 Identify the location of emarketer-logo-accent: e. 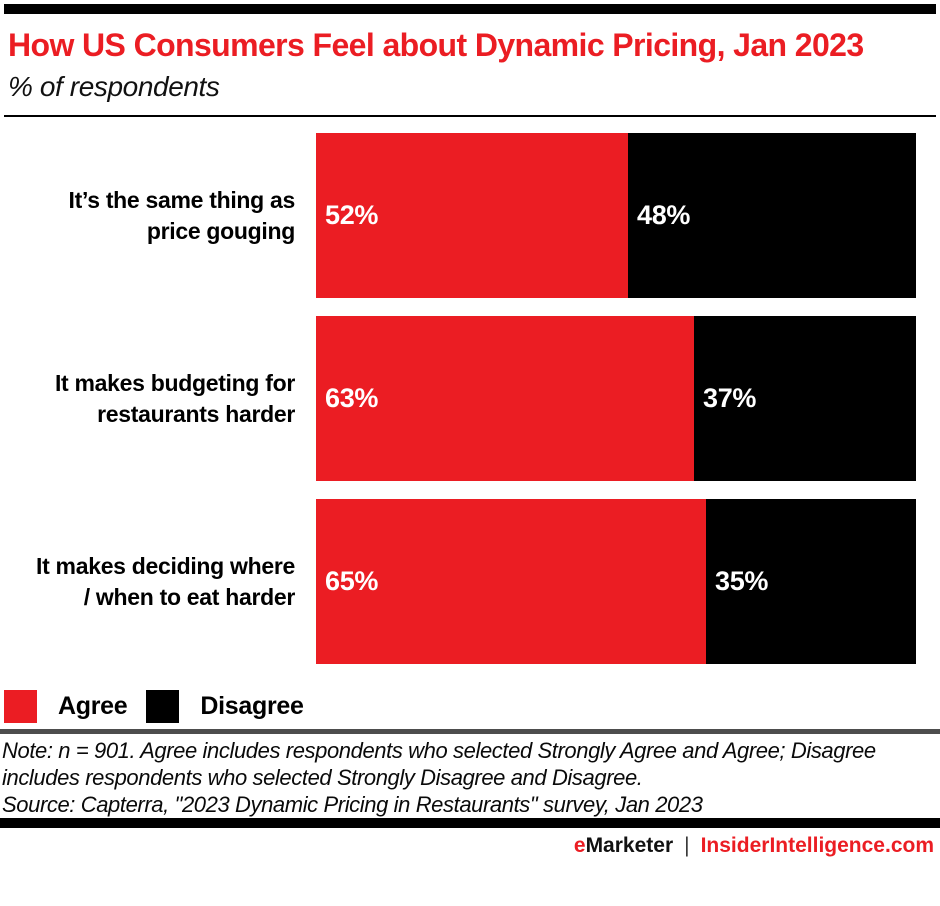
(579, 845).